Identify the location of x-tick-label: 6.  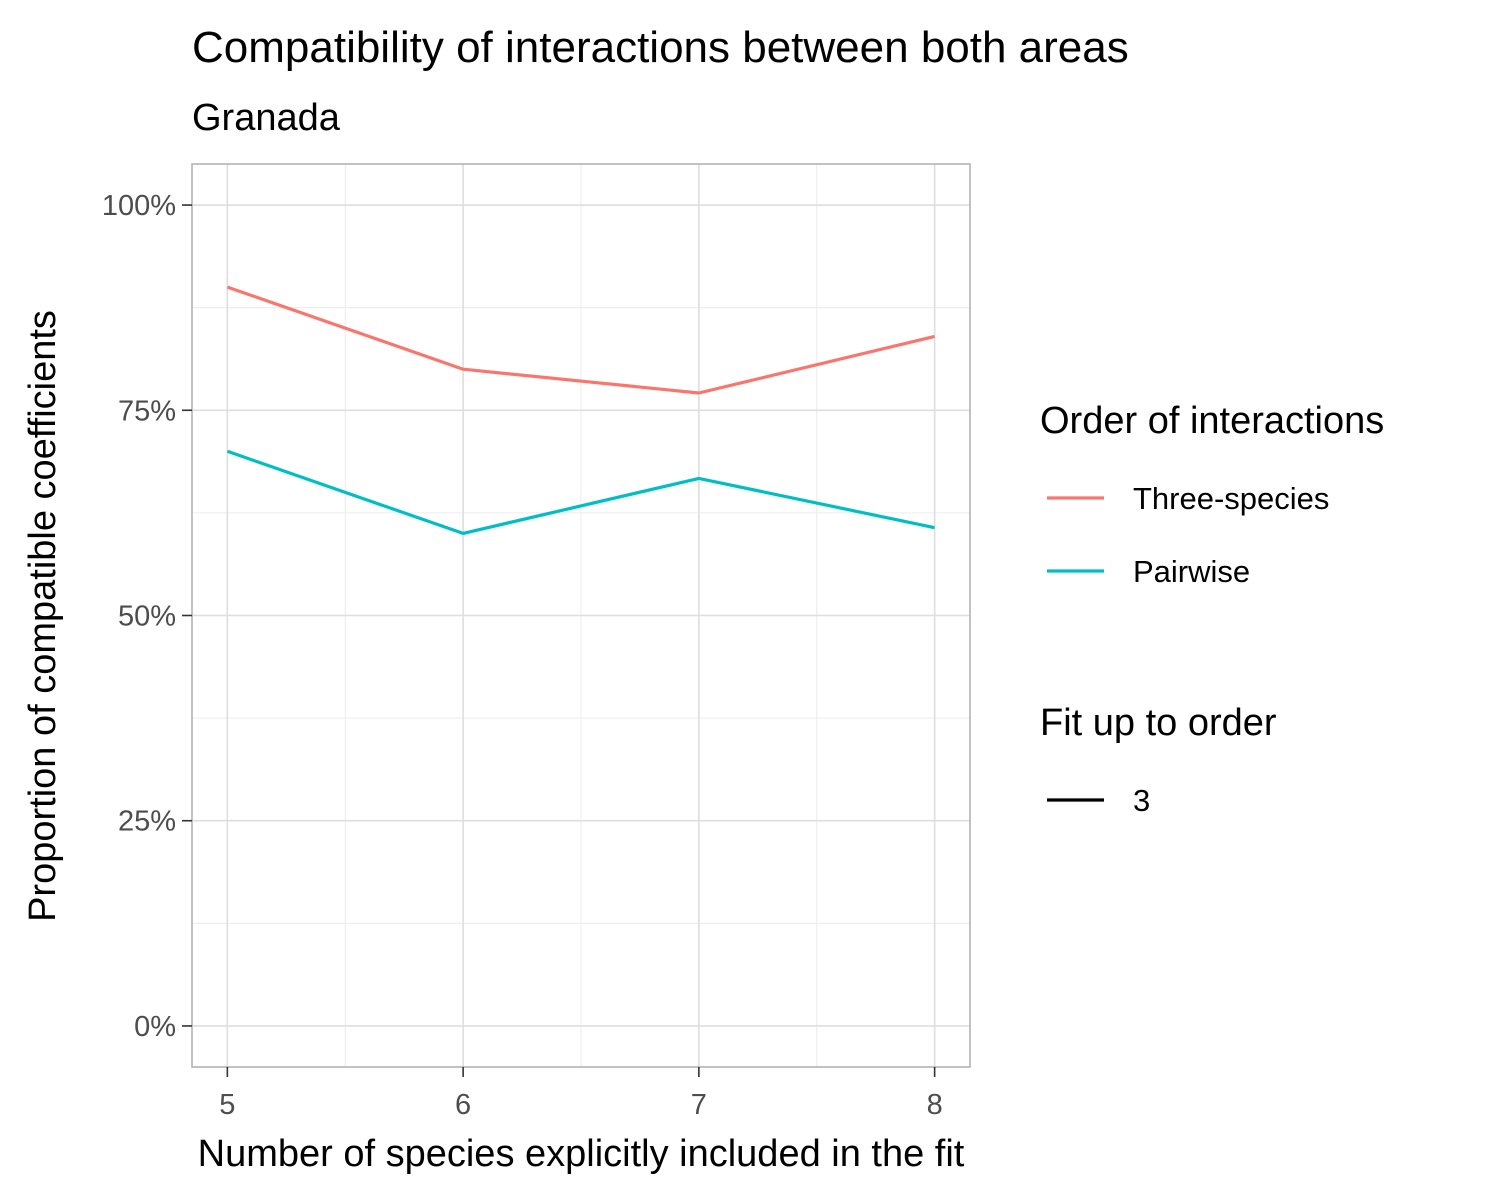
(463, 1105).